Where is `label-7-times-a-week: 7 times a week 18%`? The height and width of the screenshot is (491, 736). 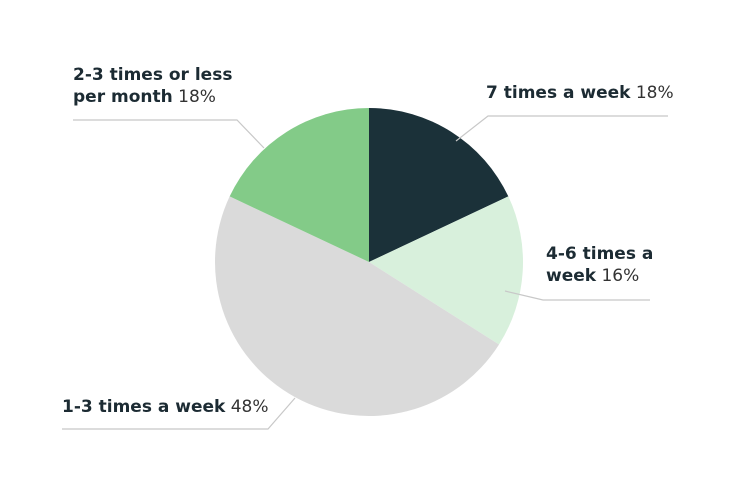
label-7-times-a-week: 7 times a week 18% is located at coordinates (581, 93).